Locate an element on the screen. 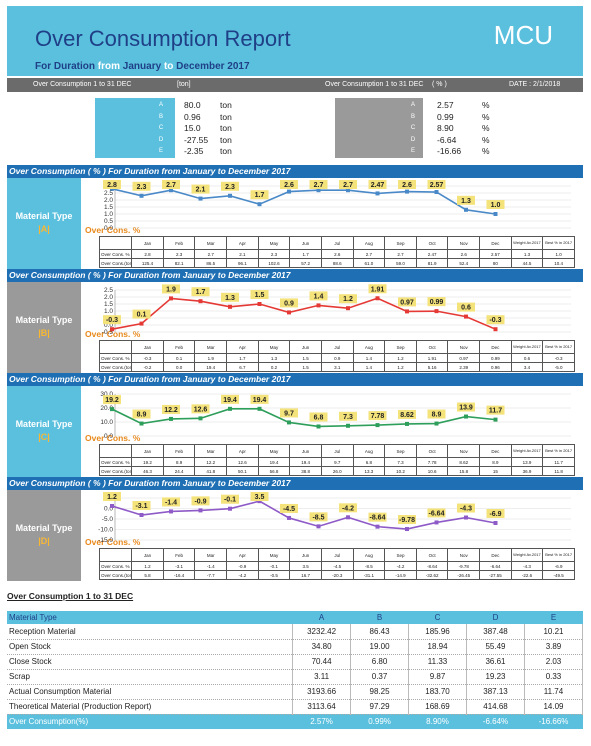  table-cell: 125.4 is located at coordinates (147, 263).